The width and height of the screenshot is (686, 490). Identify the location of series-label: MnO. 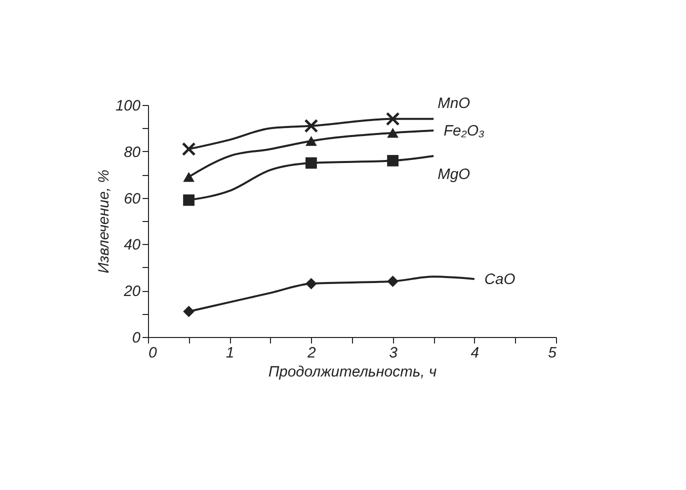
(454, 103).